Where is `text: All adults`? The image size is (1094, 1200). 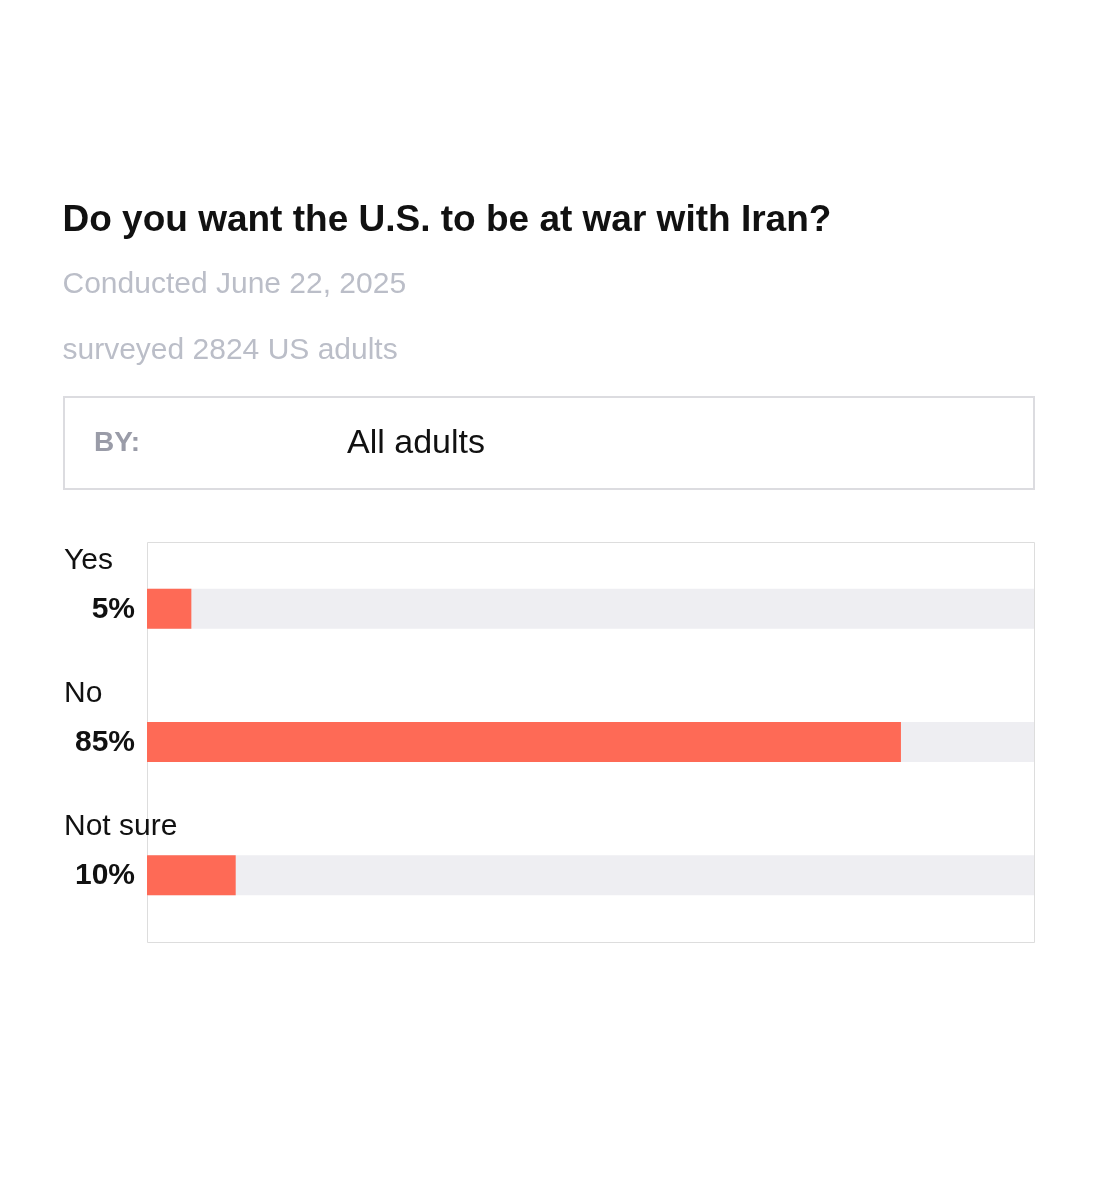 text: All adults is located at coordinates (416, 441).